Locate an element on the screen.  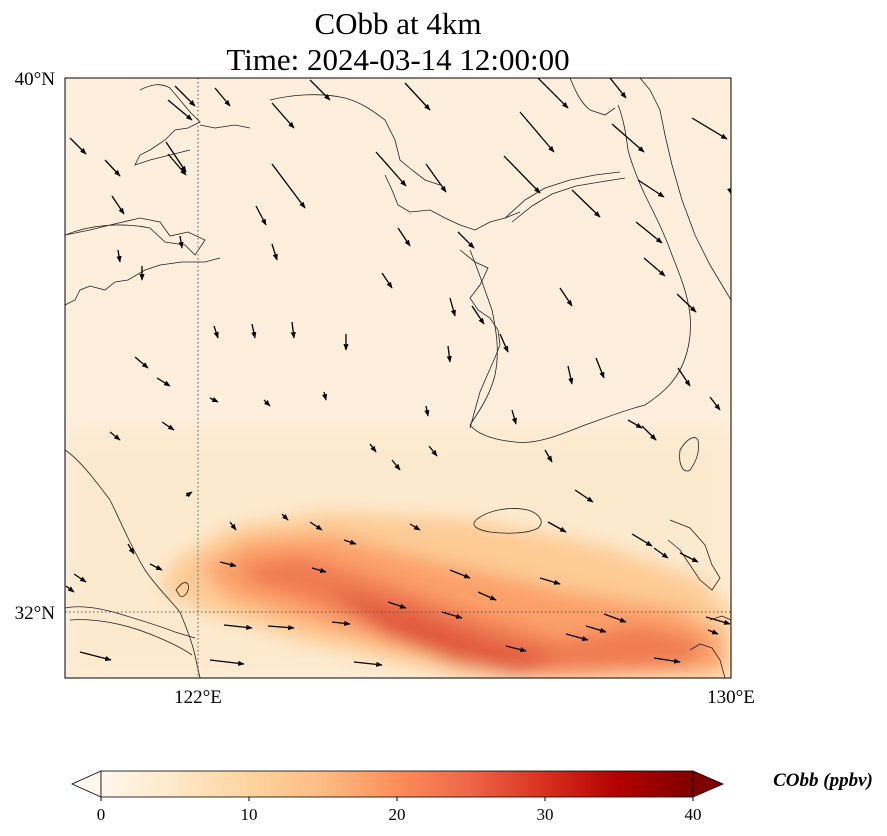
colorbar-extend-low is located at coordinates (86, 784).